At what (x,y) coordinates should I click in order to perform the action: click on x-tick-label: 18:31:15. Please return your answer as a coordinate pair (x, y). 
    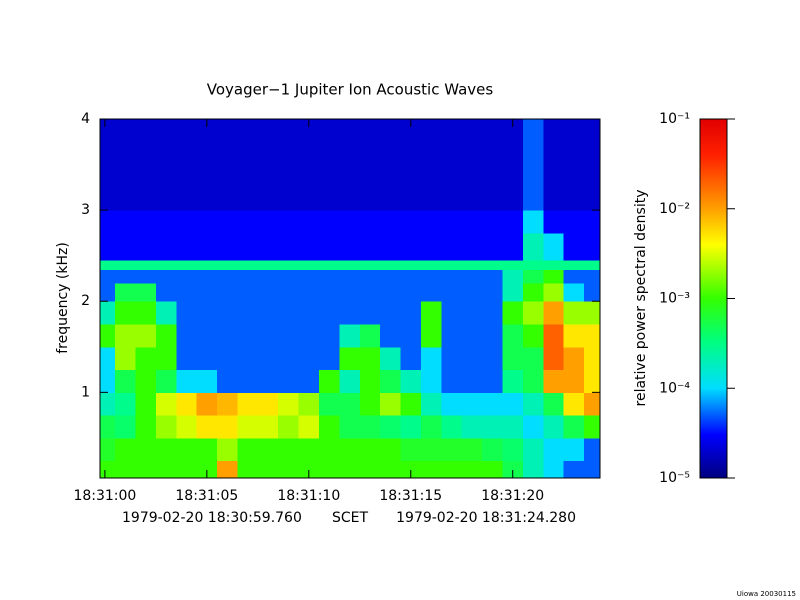
    Looking at the image, I should click on (410, 496).